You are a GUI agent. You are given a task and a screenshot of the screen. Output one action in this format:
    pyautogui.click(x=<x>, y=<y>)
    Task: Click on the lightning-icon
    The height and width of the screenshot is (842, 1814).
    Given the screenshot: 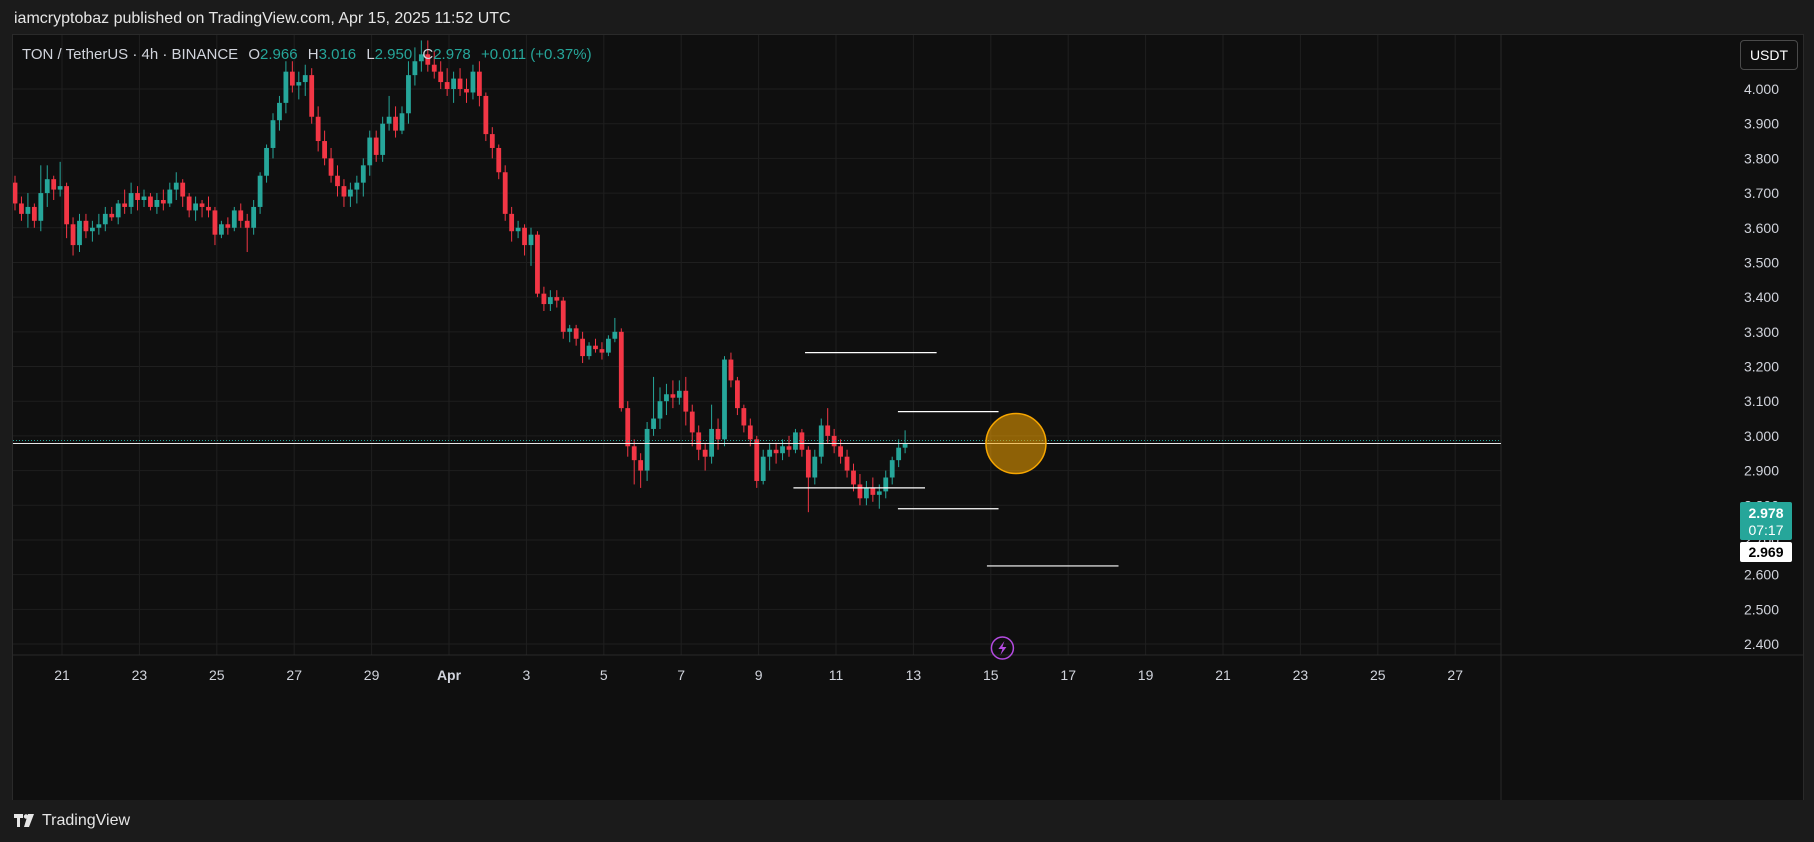 What is the action you would take?
    pyautogui.click(x=1002, y=648)
    